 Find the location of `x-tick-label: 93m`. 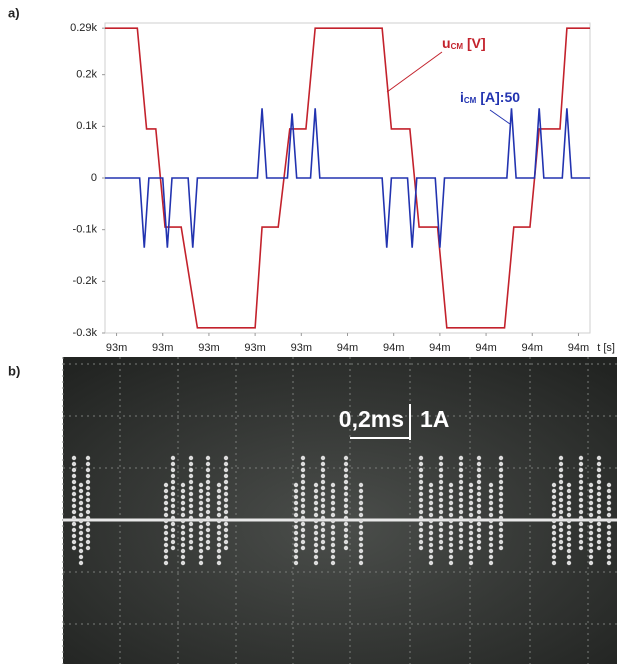

x-tick-label: 93m is located at coordinates (208, 348).